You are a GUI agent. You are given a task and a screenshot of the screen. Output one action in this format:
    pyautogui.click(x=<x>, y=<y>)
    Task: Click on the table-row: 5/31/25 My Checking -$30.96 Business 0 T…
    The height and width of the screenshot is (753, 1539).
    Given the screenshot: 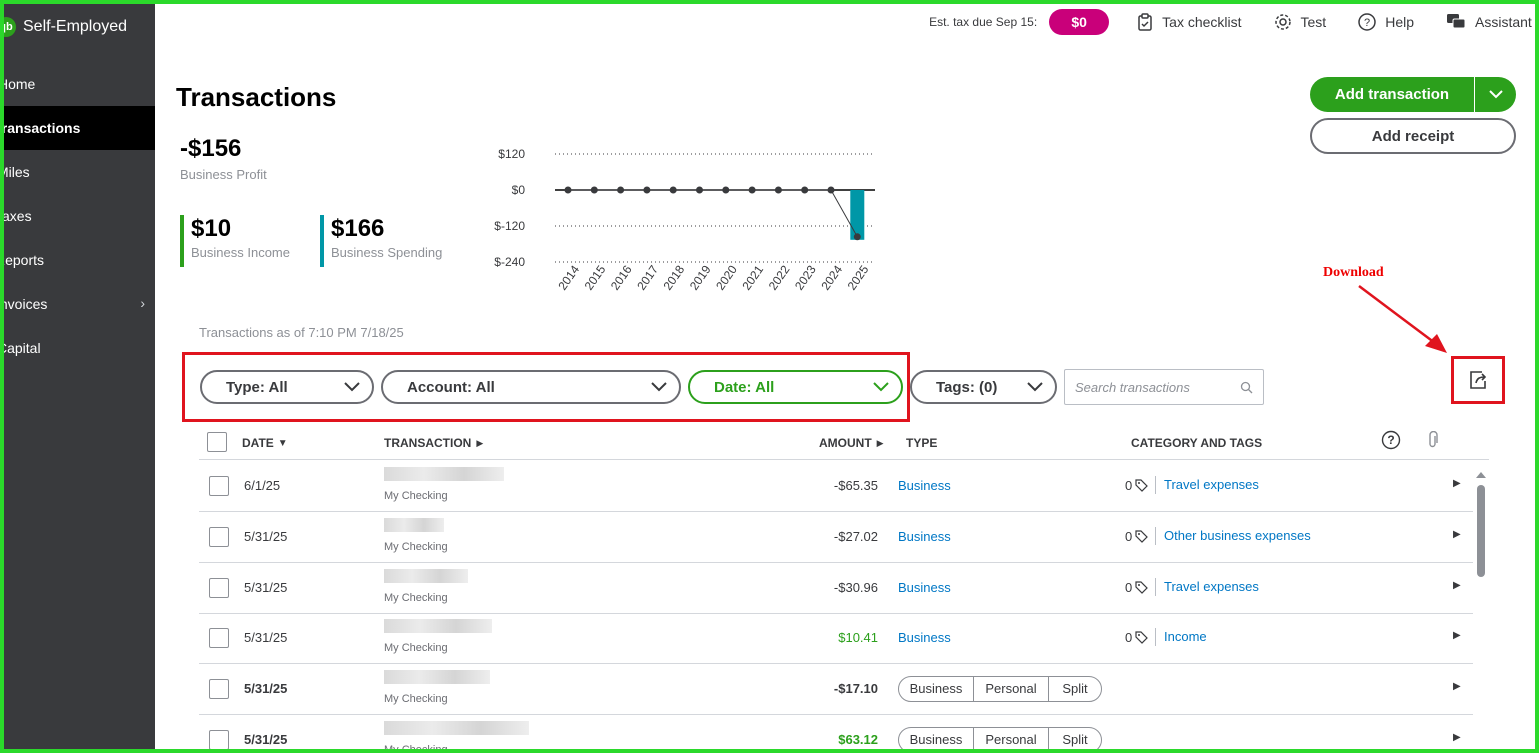 What is the action you would take?
    pyautogui.click(x=836, y=588)
    